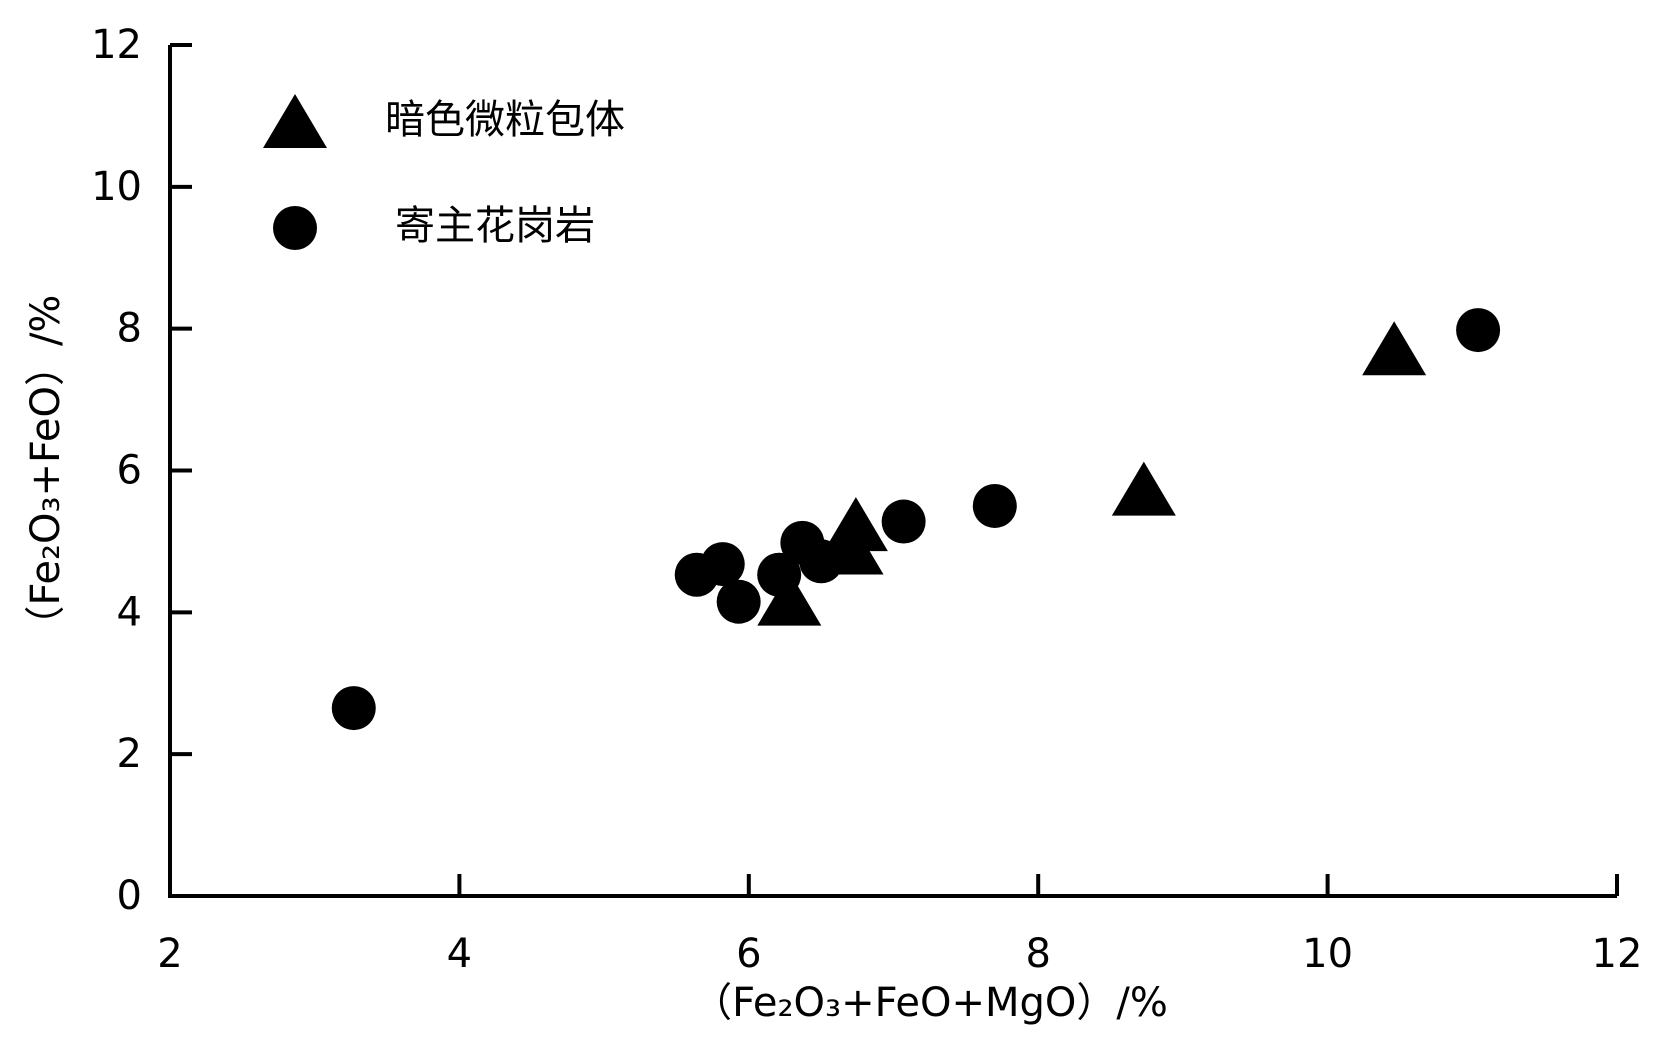  I want to click on x-tick-label: 6, so click(748, 954).